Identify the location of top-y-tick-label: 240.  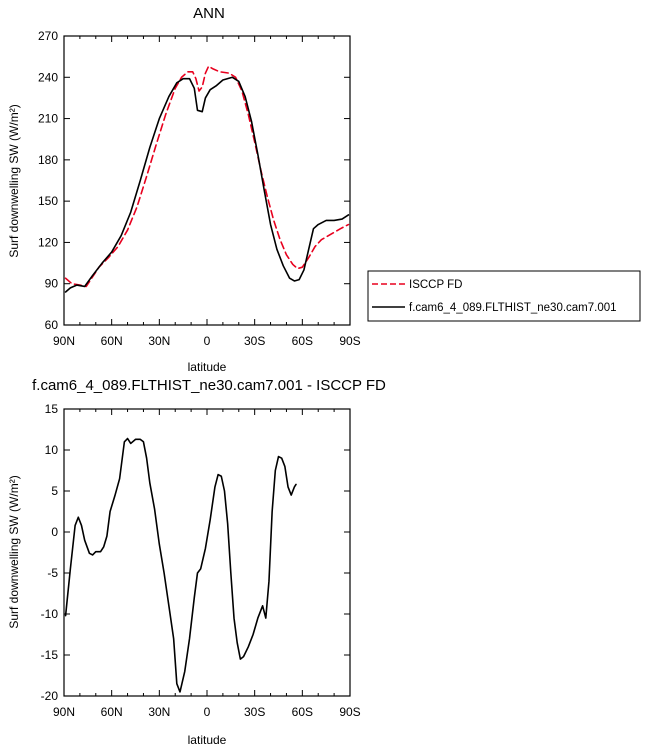
(48, 77).